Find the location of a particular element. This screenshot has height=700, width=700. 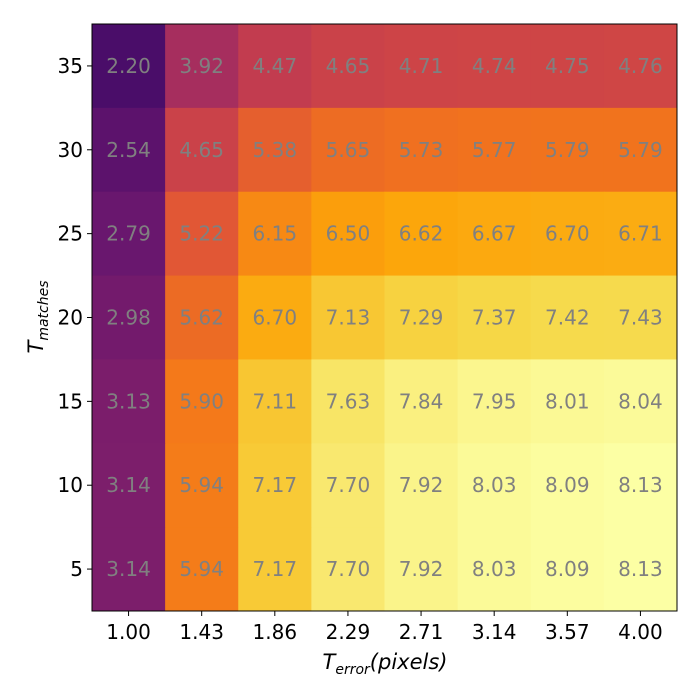

cell-value-label: 7.92 is located at coordinates (421, 485).